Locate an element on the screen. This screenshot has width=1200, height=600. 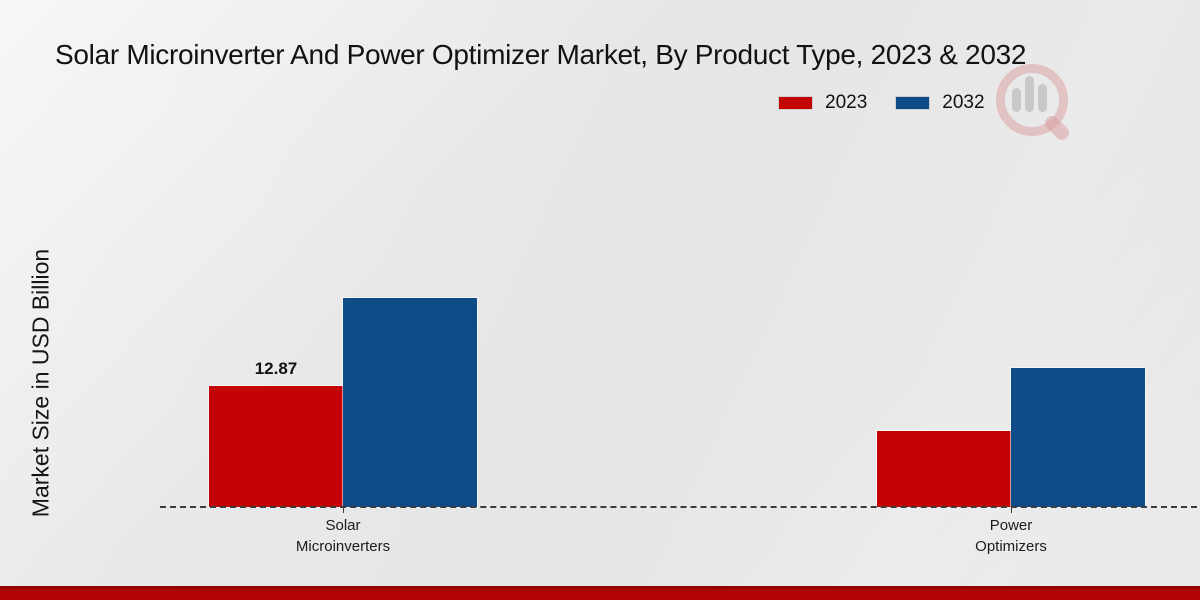
legend-swatch-2023 is located at coordinates (795, 103).